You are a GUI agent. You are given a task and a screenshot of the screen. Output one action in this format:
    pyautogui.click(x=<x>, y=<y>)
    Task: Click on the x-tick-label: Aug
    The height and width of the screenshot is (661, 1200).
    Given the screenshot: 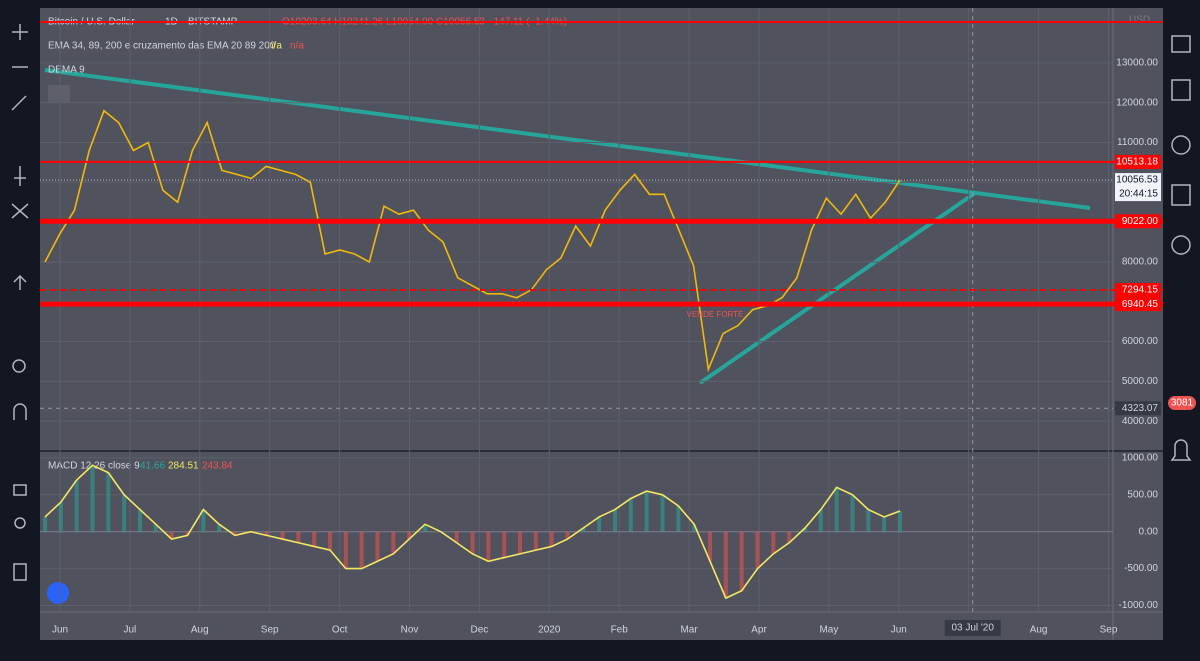 What is the action you would take?
    pyautogui.click(x=1039, y=630)
    